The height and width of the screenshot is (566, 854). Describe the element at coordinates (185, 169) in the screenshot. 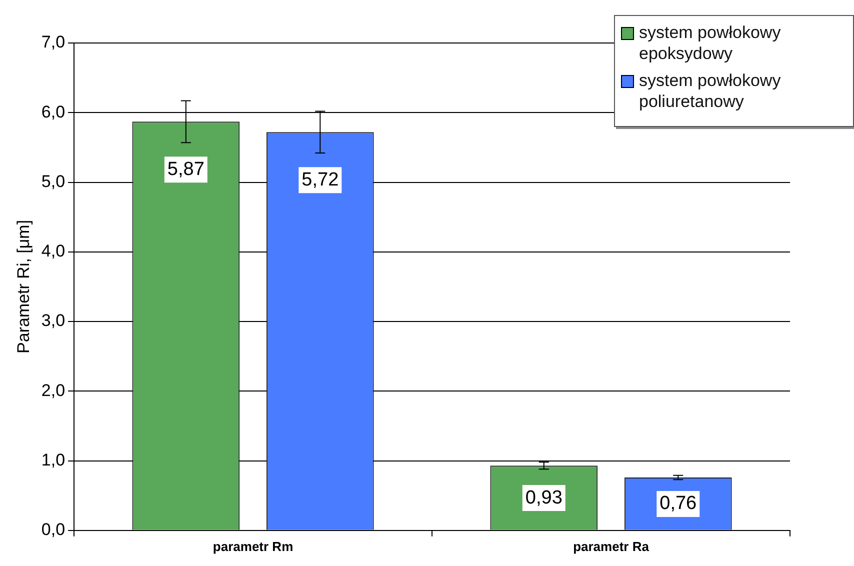

I see `data-label: 5,87` at that location.